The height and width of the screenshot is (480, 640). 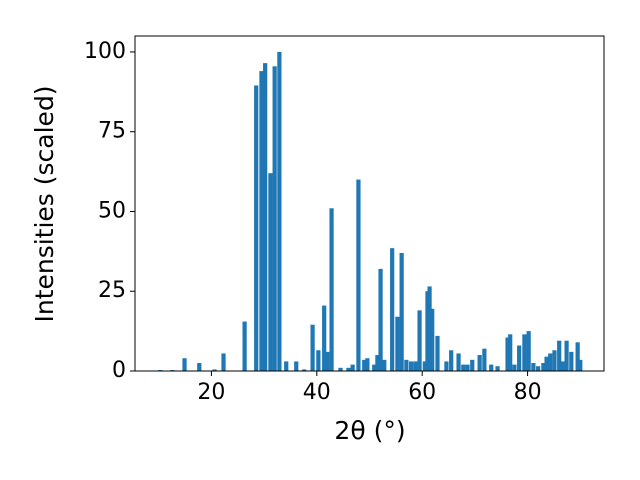 I want to click on x-tick-label: 20, so click(x=211, y=392).